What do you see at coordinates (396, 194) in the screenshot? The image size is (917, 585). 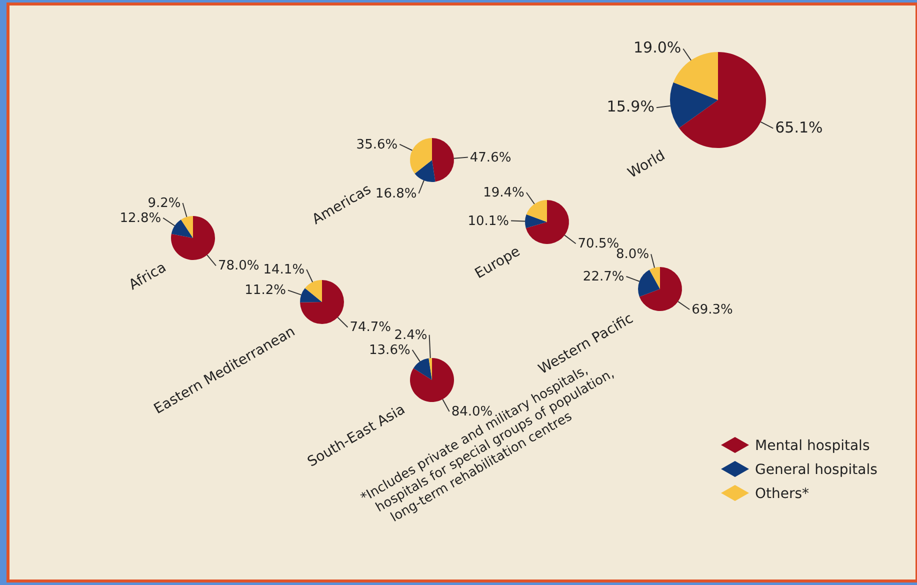 I see `data-label: 16.8%` at bounding box center [396, 194].